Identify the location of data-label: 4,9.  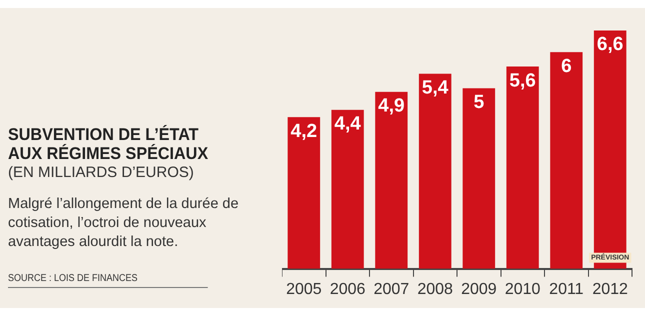
(391, 106).